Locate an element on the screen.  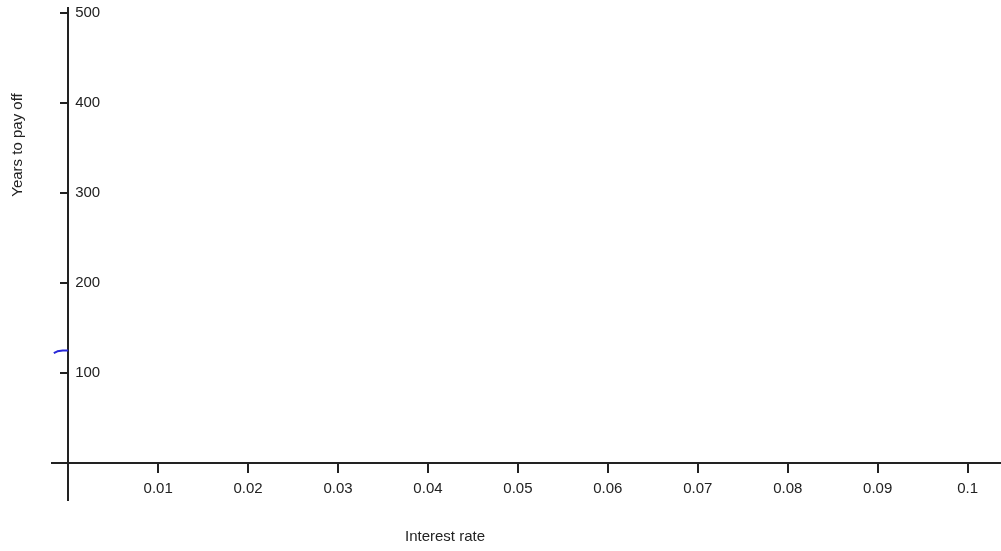
x-tick-label: 0.05 is located at coordinates (518, 488).